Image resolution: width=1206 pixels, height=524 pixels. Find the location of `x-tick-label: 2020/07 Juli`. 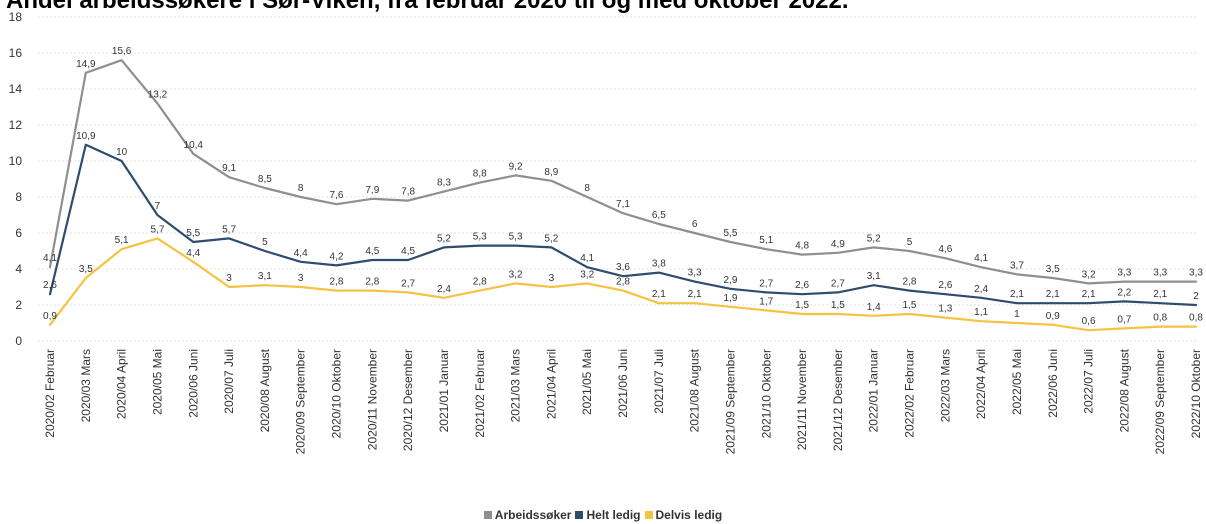

x-tick-label: 2020/07 Juli is located at coordinates (229, 381).